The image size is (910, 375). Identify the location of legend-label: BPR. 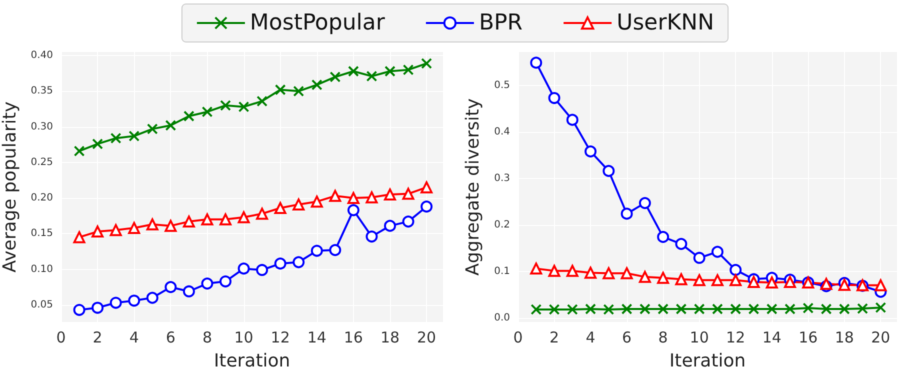
(500, 23).